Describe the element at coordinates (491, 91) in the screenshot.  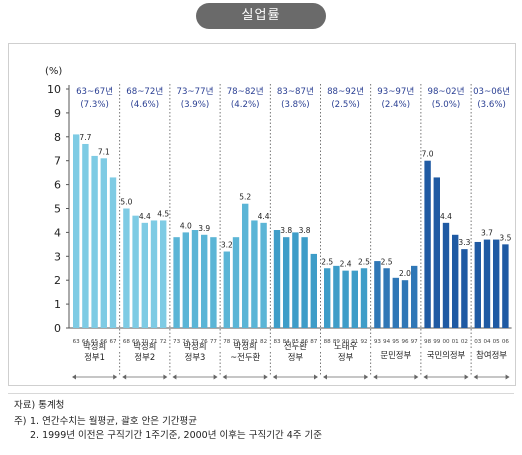
I see `period-label: 03~06년` at that location.